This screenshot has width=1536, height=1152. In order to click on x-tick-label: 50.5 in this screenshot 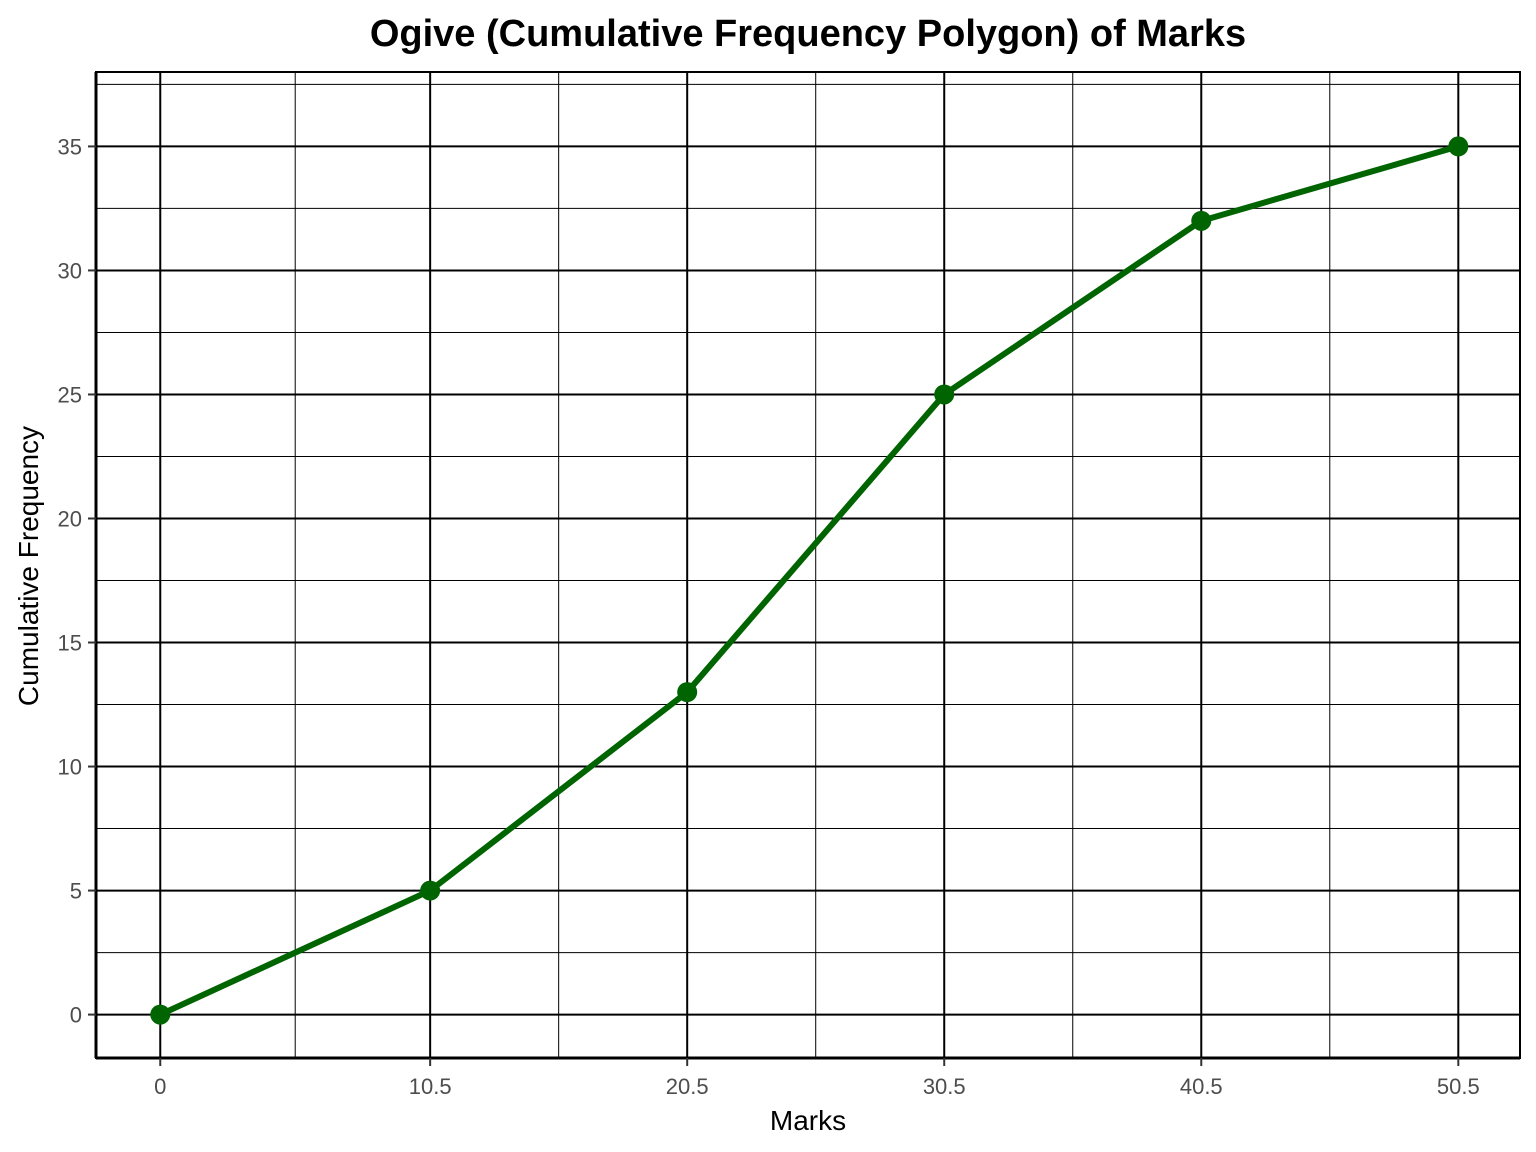, I will do `click(1458, 1086)`.